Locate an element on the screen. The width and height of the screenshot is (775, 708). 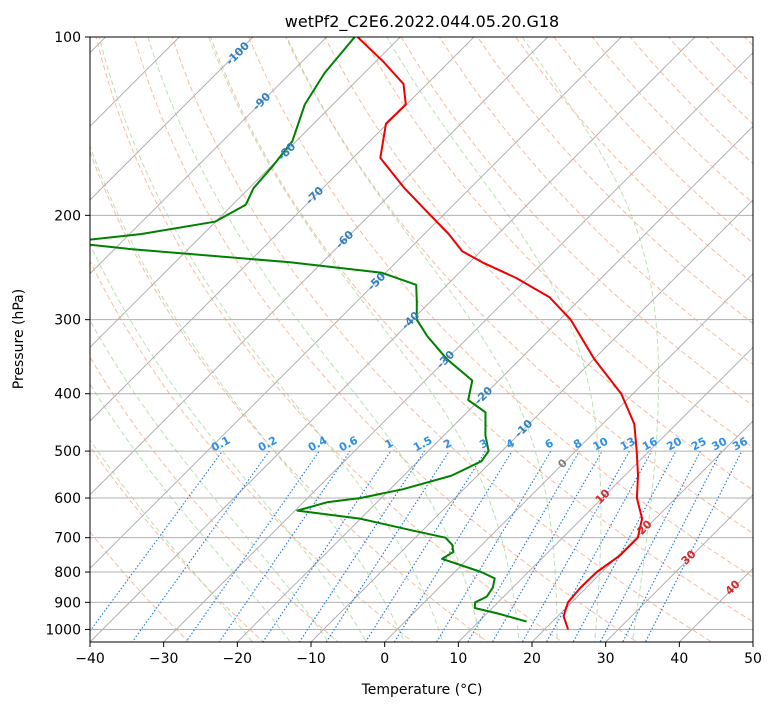
x-tick-label: 30 is located at coordinates (606, 659).